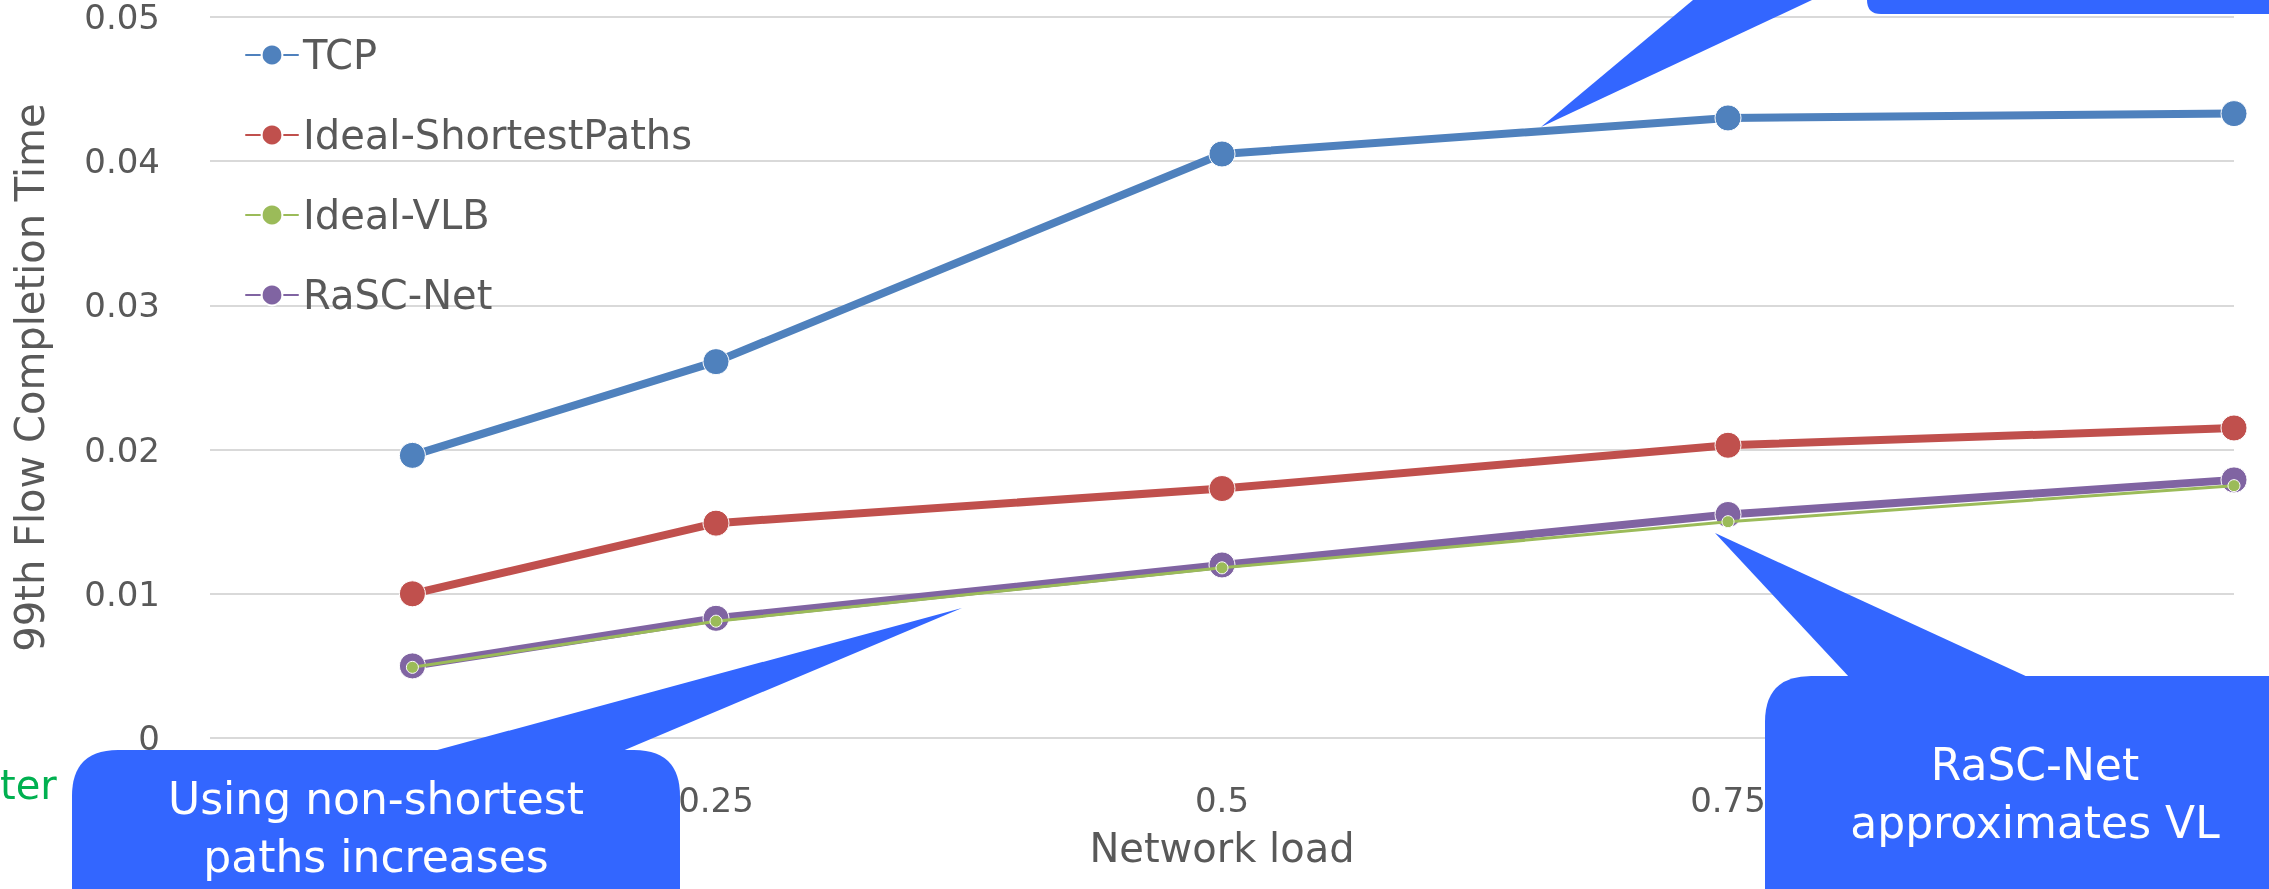  I want to click on y-tick-label: 0.05, so click(122, 18).